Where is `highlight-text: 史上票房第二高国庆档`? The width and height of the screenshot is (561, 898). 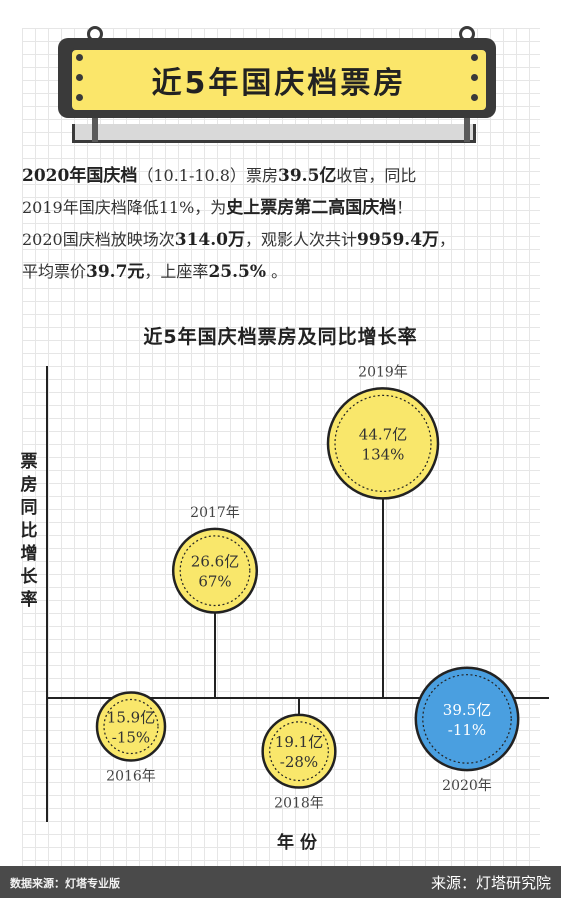 highlight-text: 史上票房第二高国庆档 is located at coordinates (311, 208).